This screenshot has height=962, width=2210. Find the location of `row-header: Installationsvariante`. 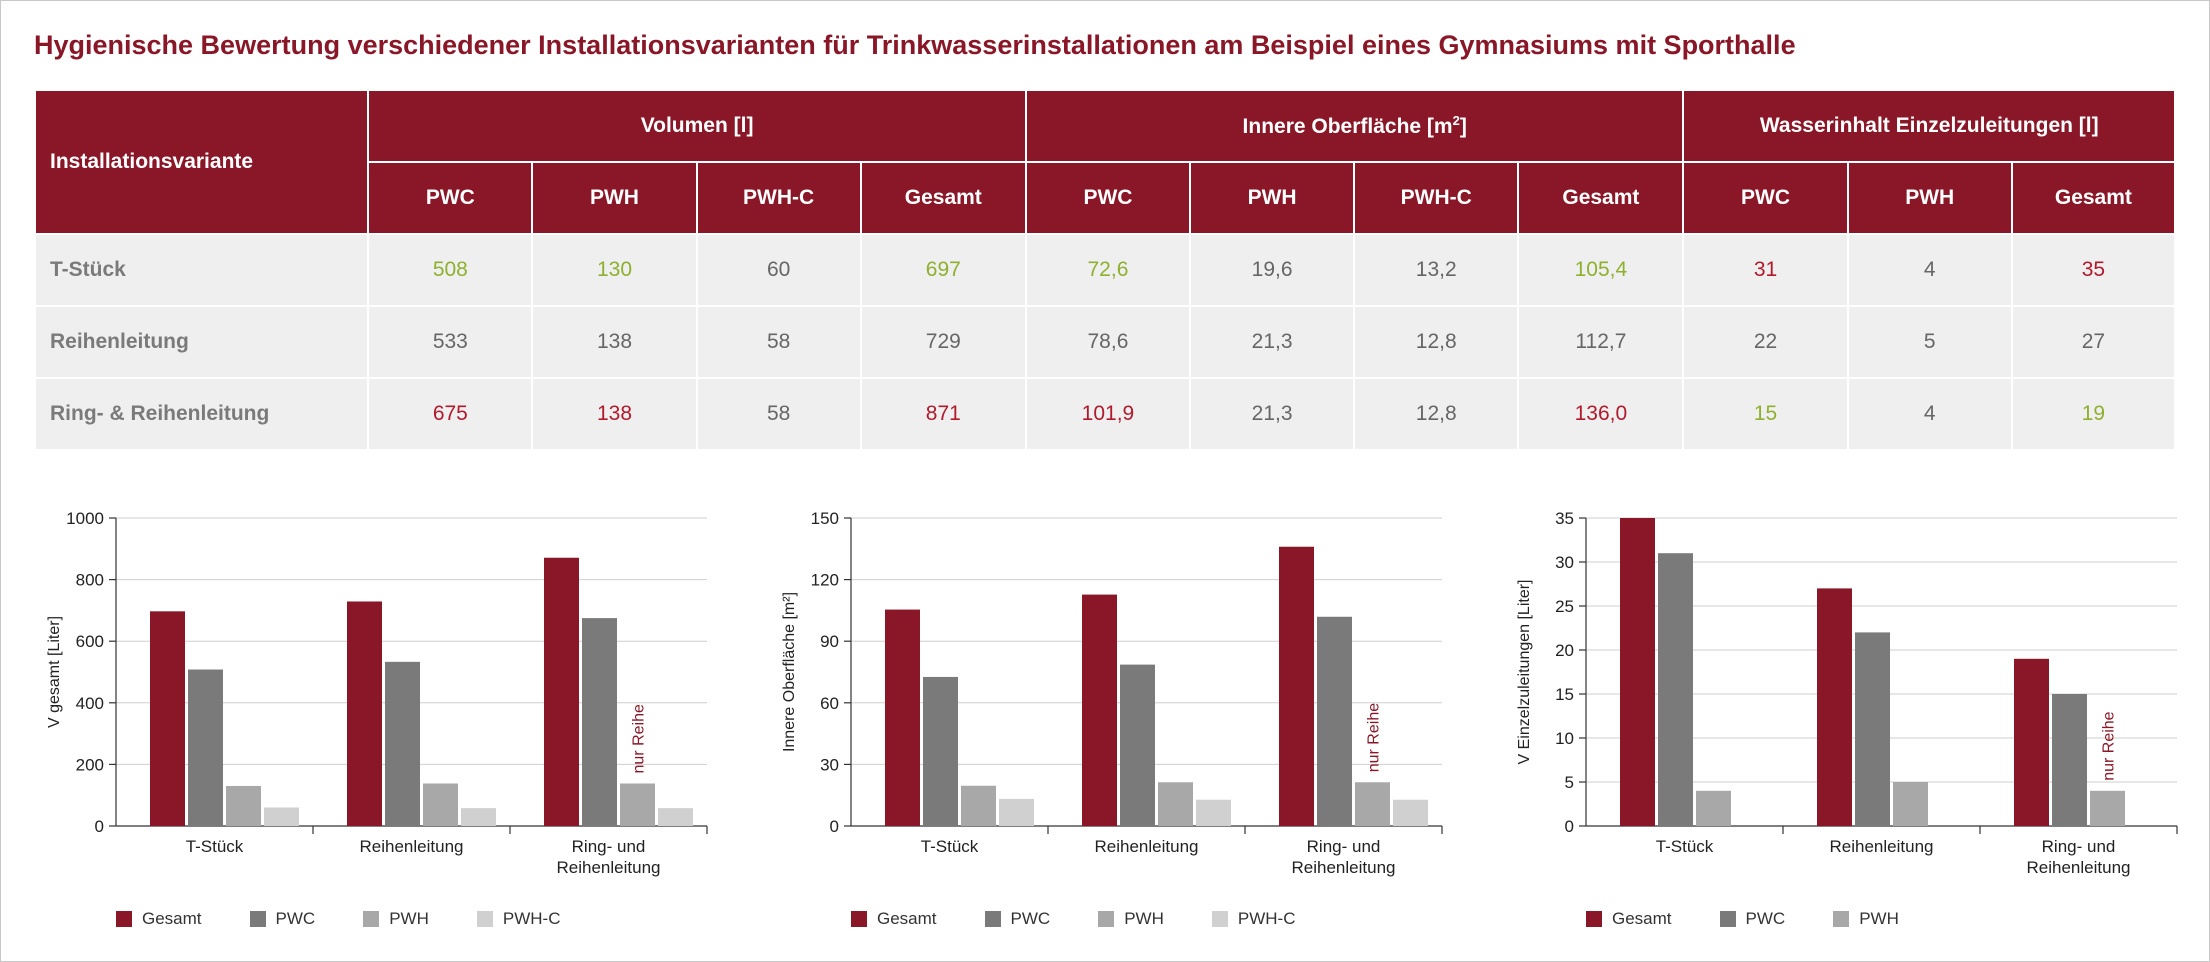

row-header: Installationsvariante is located at coordinates (201, 162).